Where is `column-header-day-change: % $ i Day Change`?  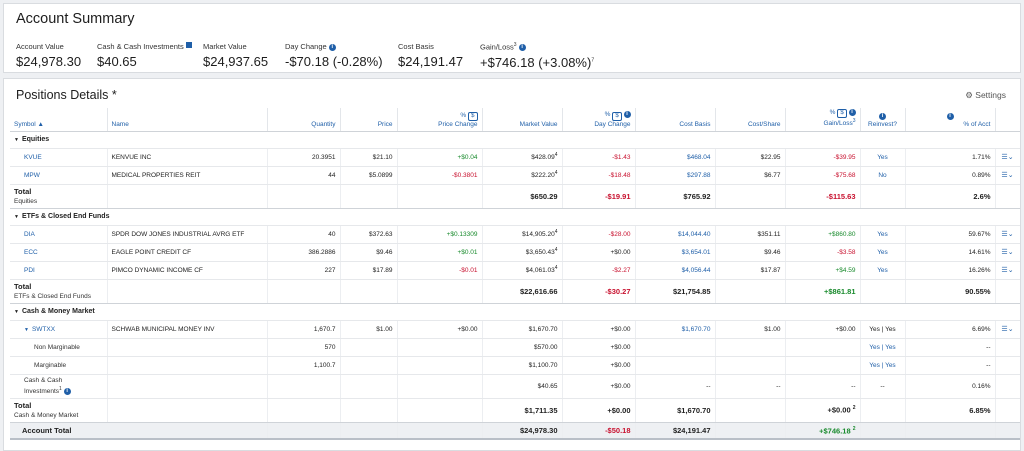 column-header-day-change: % $ i Day Change is located at coordinates (599, 120).